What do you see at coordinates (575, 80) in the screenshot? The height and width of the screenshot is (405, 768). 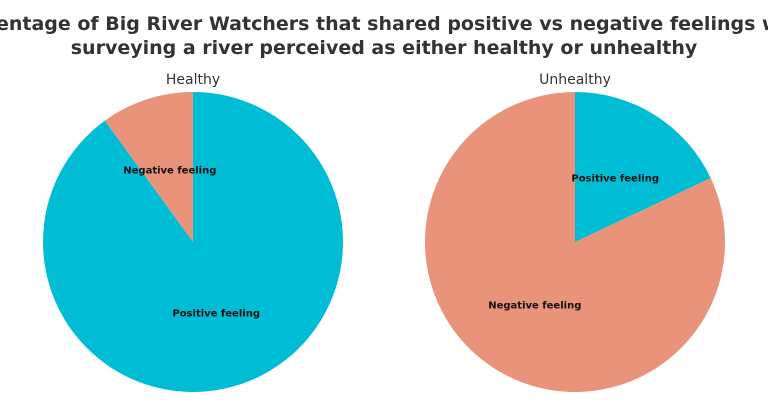 I see `pie-title: Unhealthy` at bounding box center [575, 80].